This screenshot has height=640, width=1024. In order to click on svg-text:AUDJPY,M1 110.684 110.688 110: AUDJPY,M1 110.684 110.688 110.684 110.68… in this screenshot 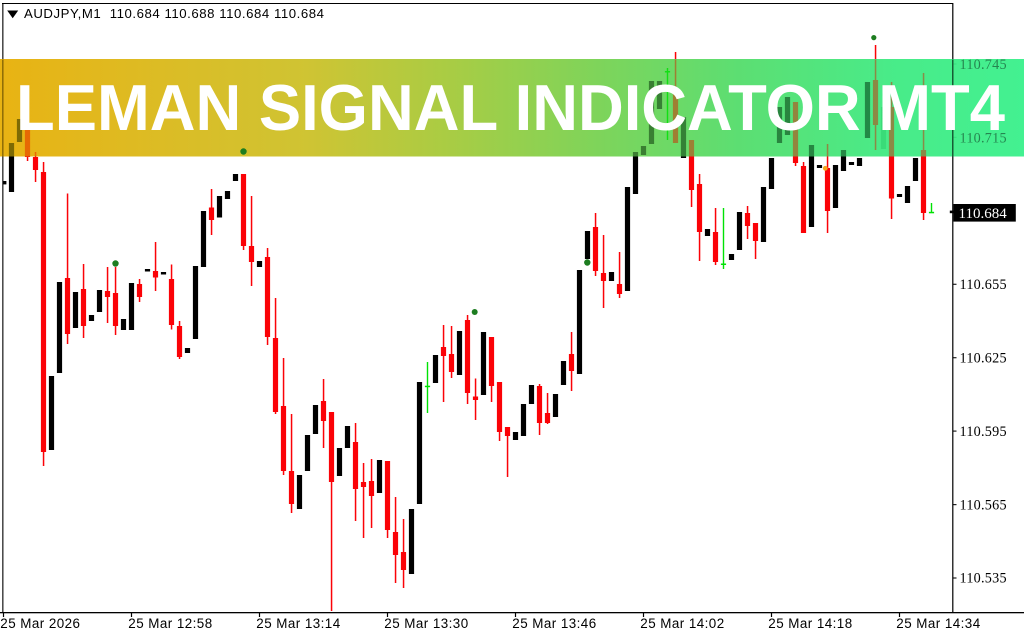, I will do `click(174, 13)`.